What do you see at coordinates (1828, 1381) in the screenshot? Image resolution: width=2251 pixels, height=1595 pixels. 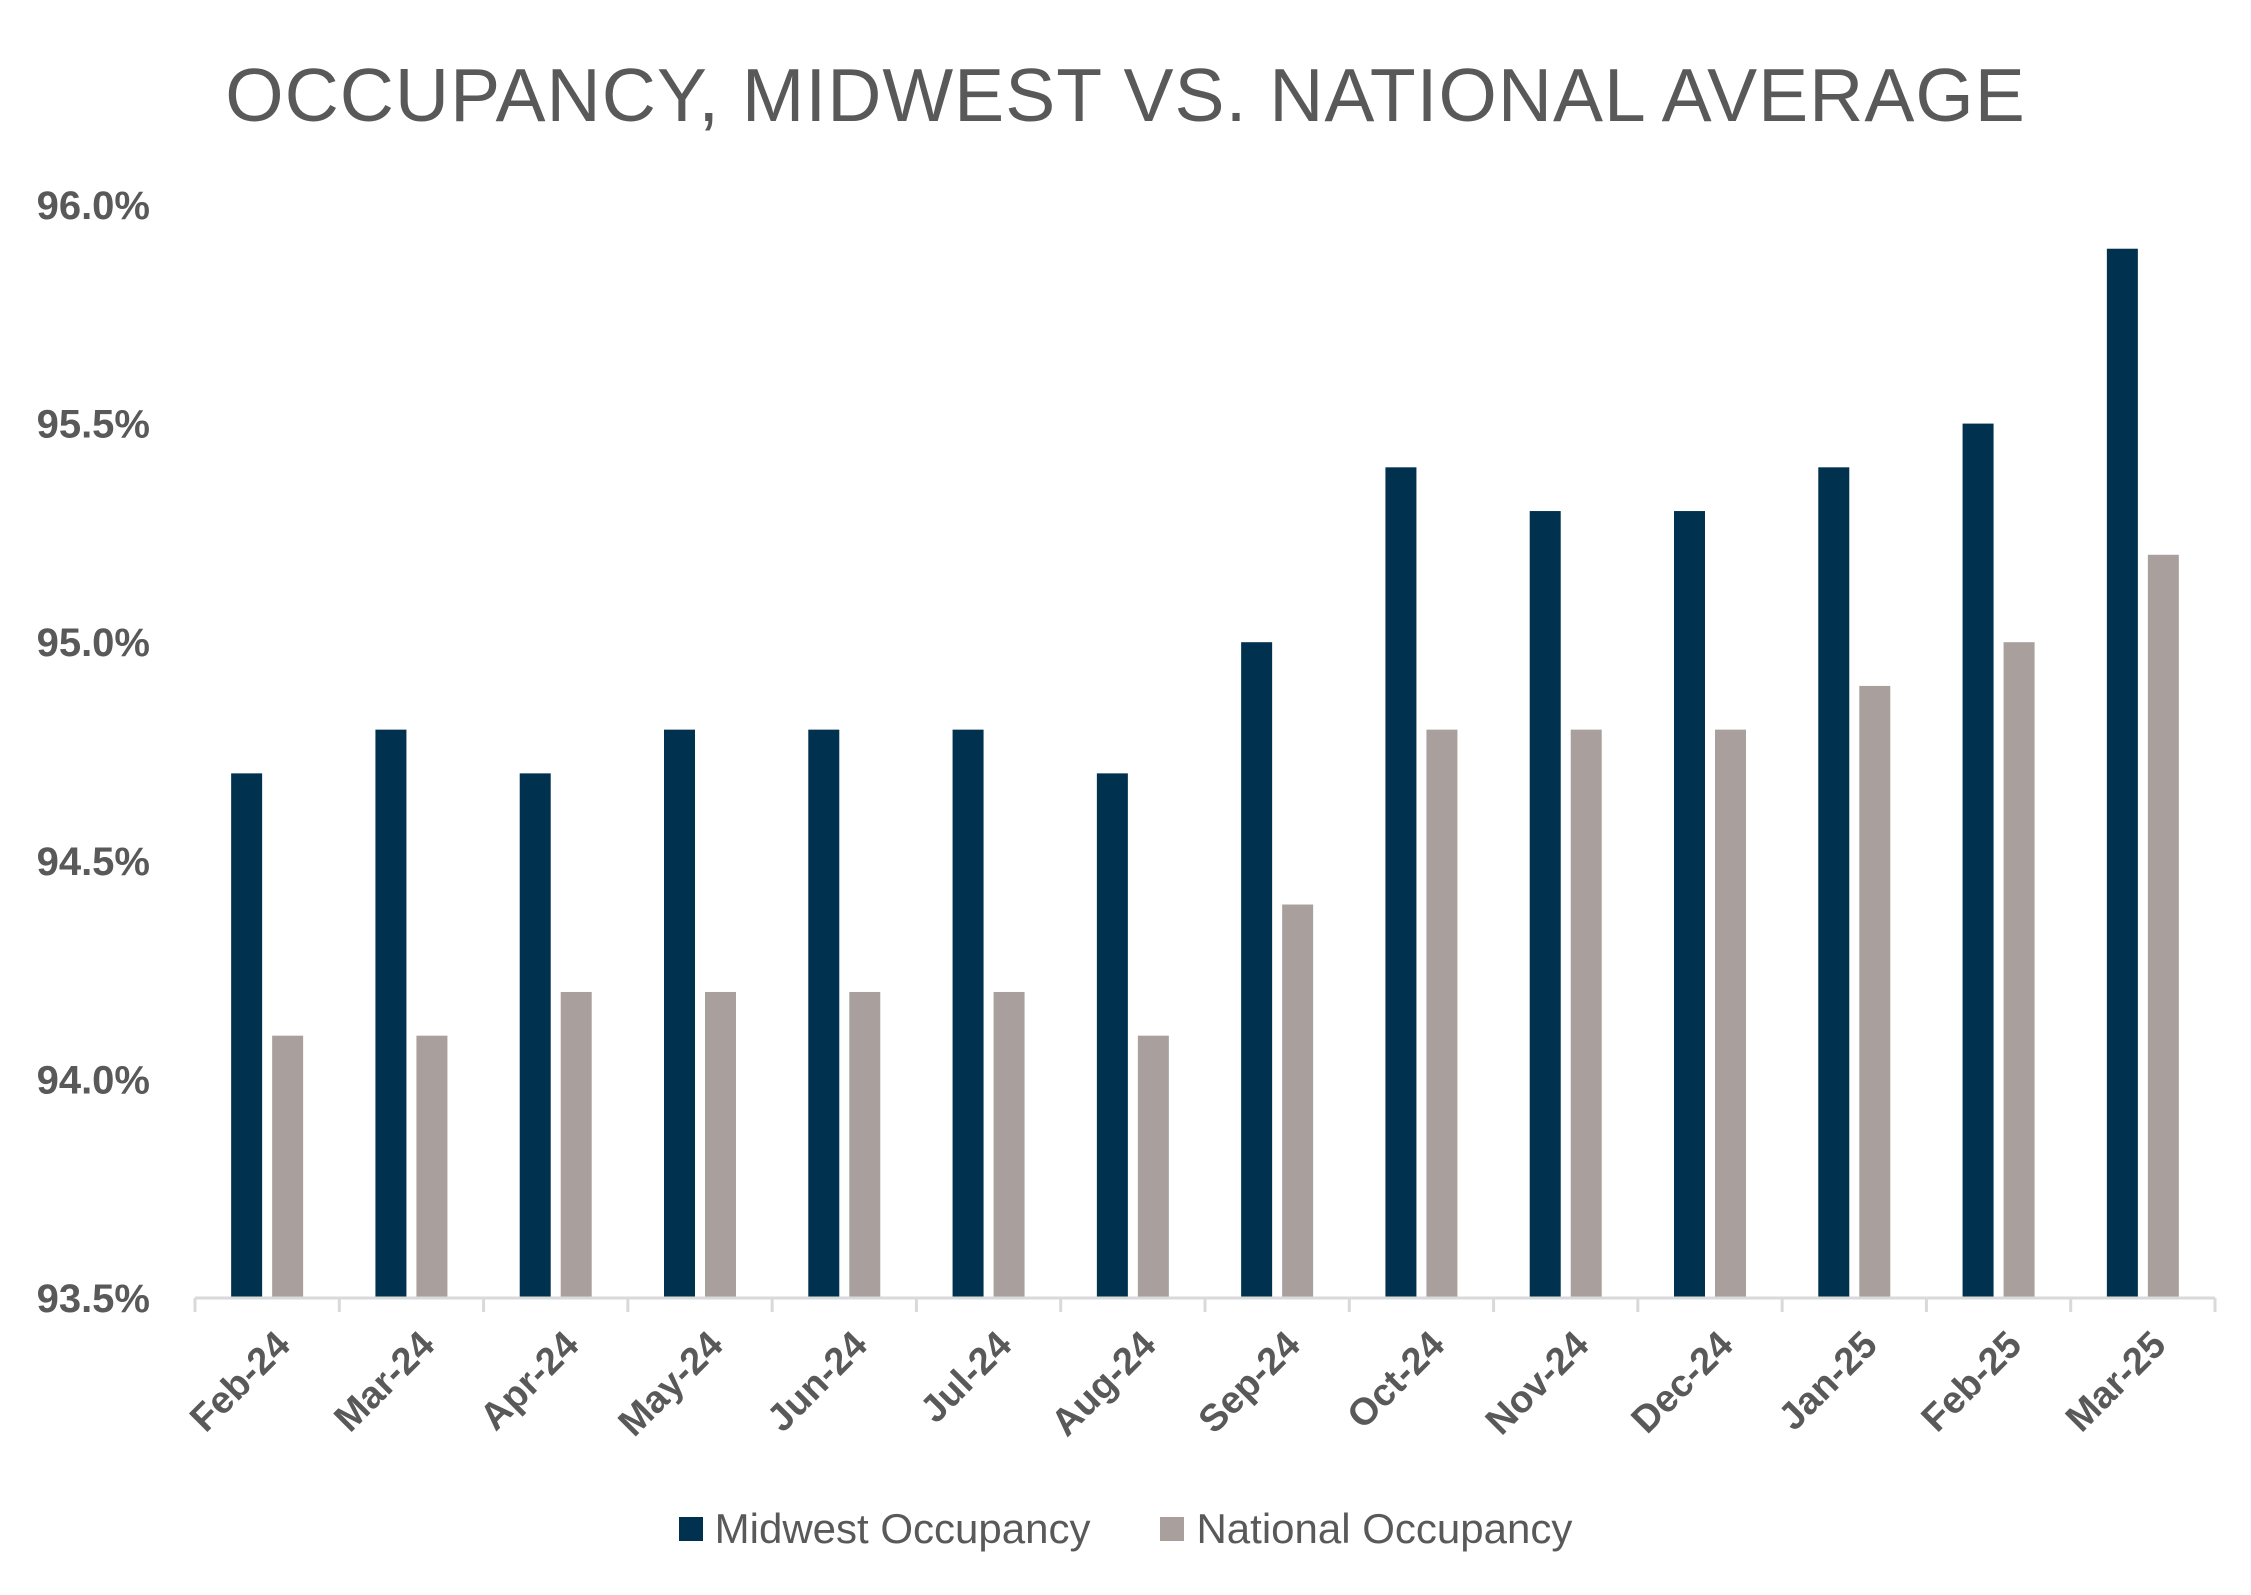 I see `x-tick-label: Jan-25` at bounding box center [1828, 1381].